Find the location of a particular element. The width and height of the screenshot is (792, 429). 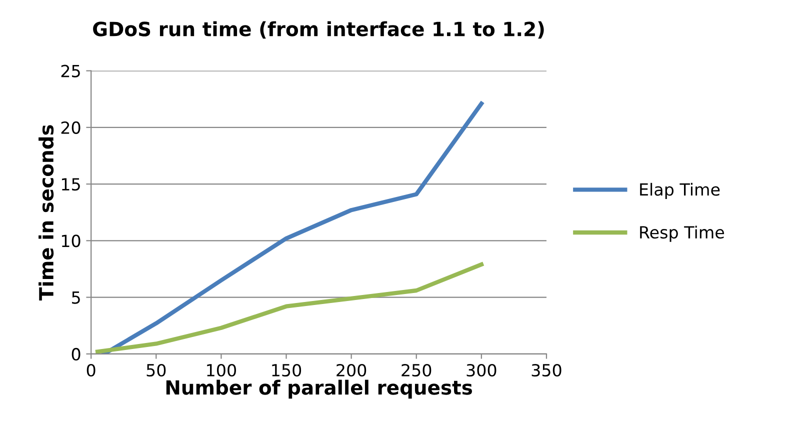

x-tick-label: 0 is located at coordinates (91, 370).